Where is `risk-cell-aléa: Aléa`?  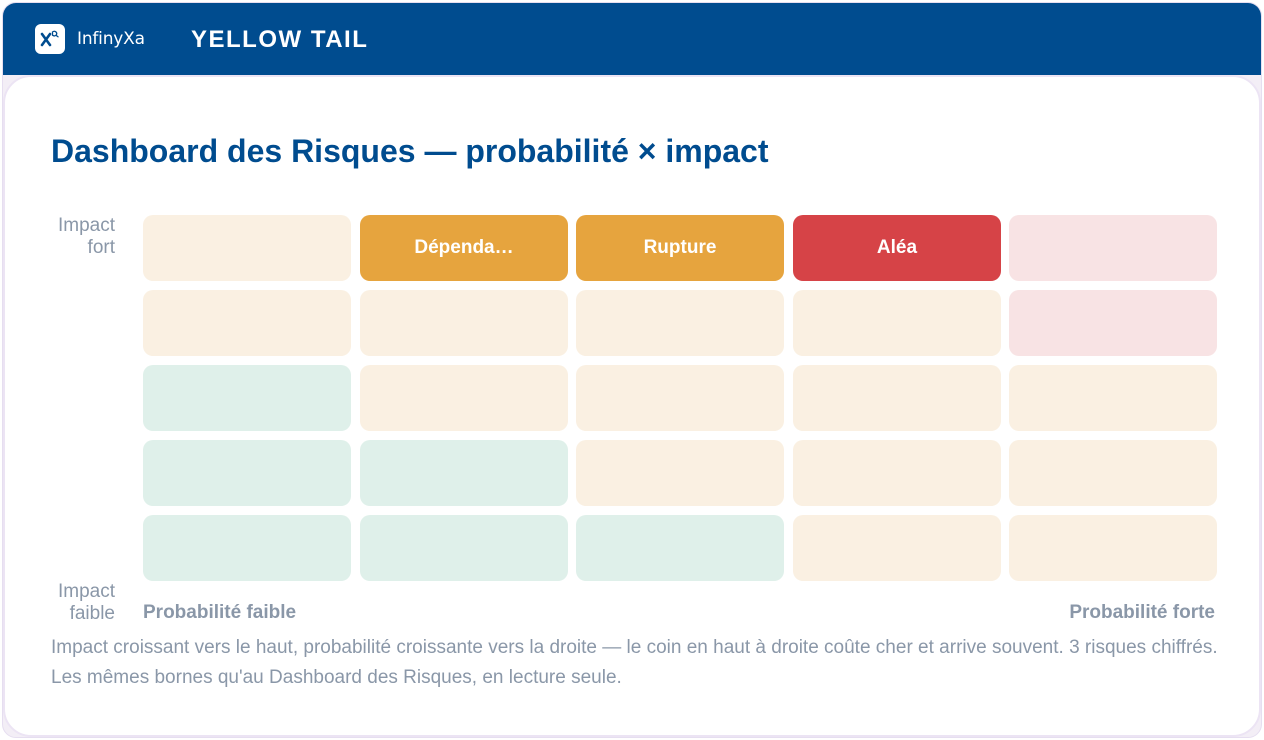 risk-cell-aléa: Aléa is located at coordinates (897, 248).